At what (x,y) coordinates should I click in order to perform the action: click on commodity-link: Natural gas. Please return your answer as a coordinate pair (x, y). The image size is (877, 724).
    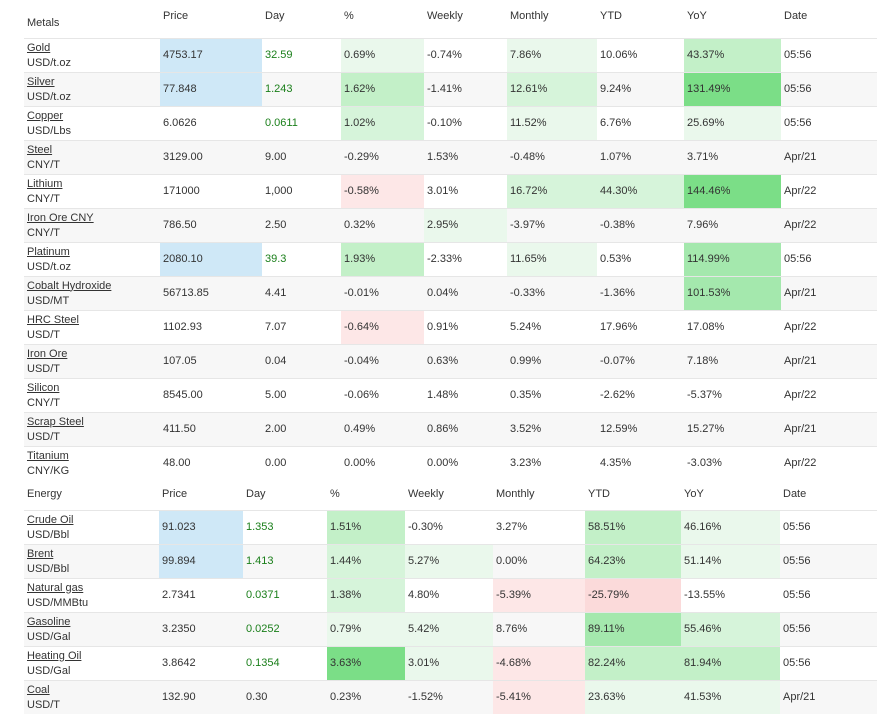
    Looking at the image, I should click on (55, 587).